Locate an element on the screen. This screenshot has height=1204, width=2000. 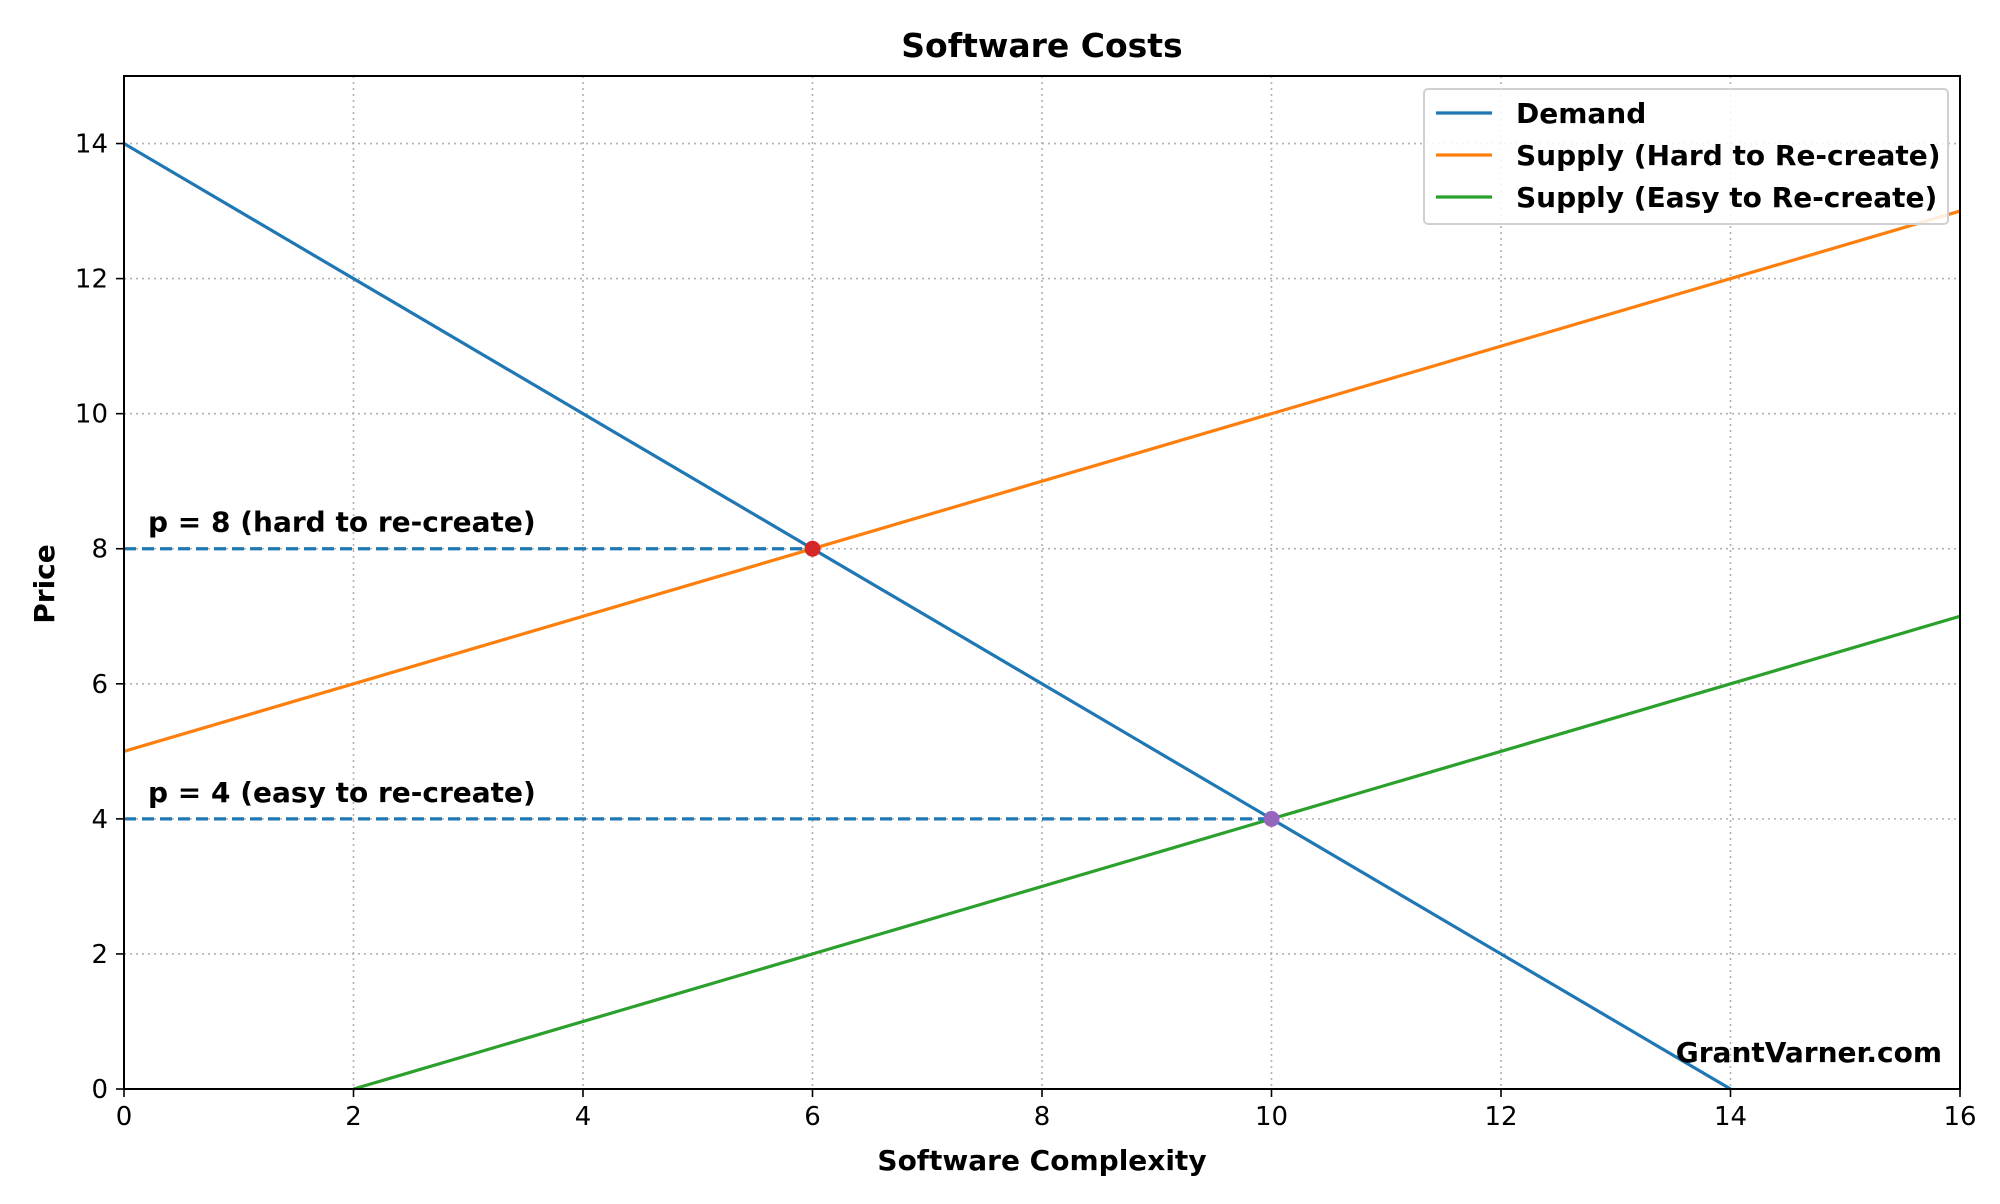
x-tick-label: 12 is located at coordinates (1500, 1117).